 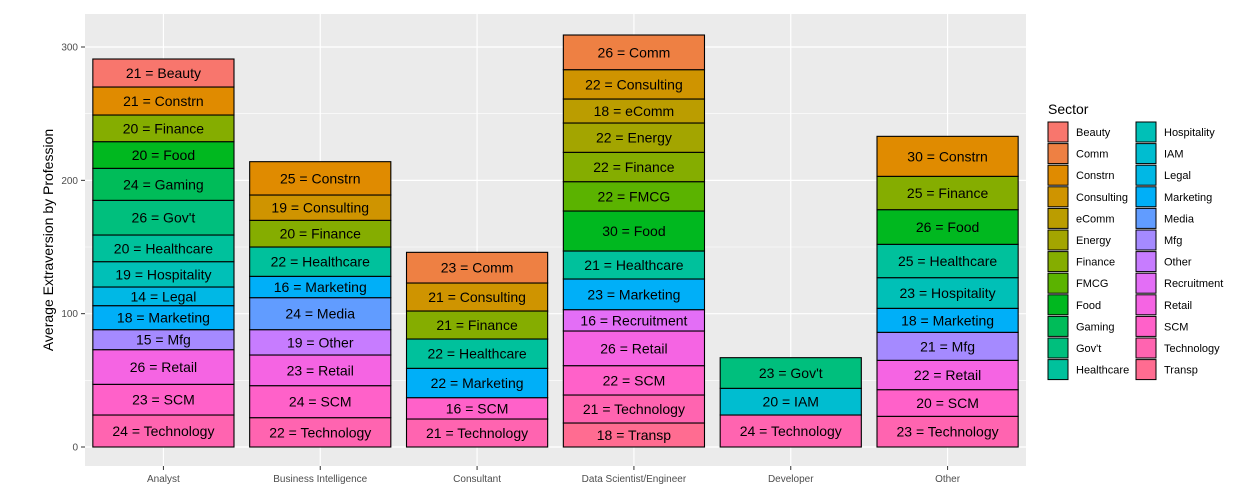 I want to click on x-tick-label: Analyst, so click(x=163, y=479).